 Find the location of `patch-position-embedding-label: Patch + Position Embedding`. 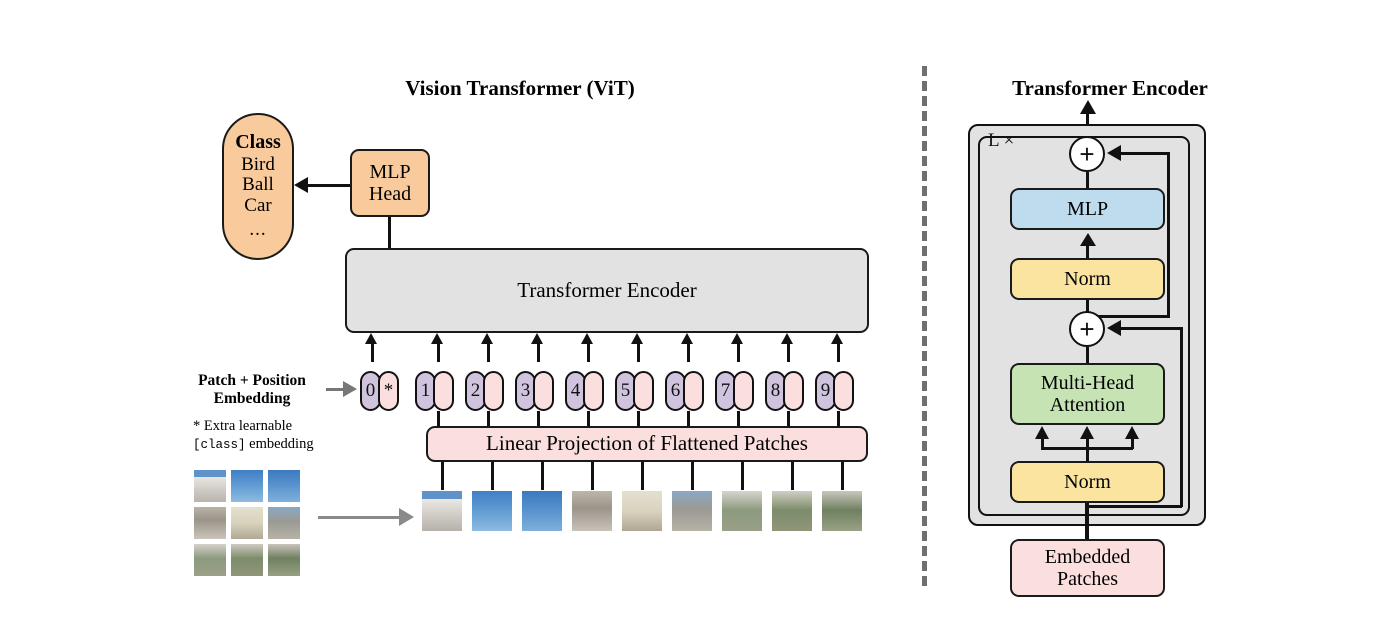

patch-position-embedding-label: Patch + Position Embedding is located at coordinates (252, 390).